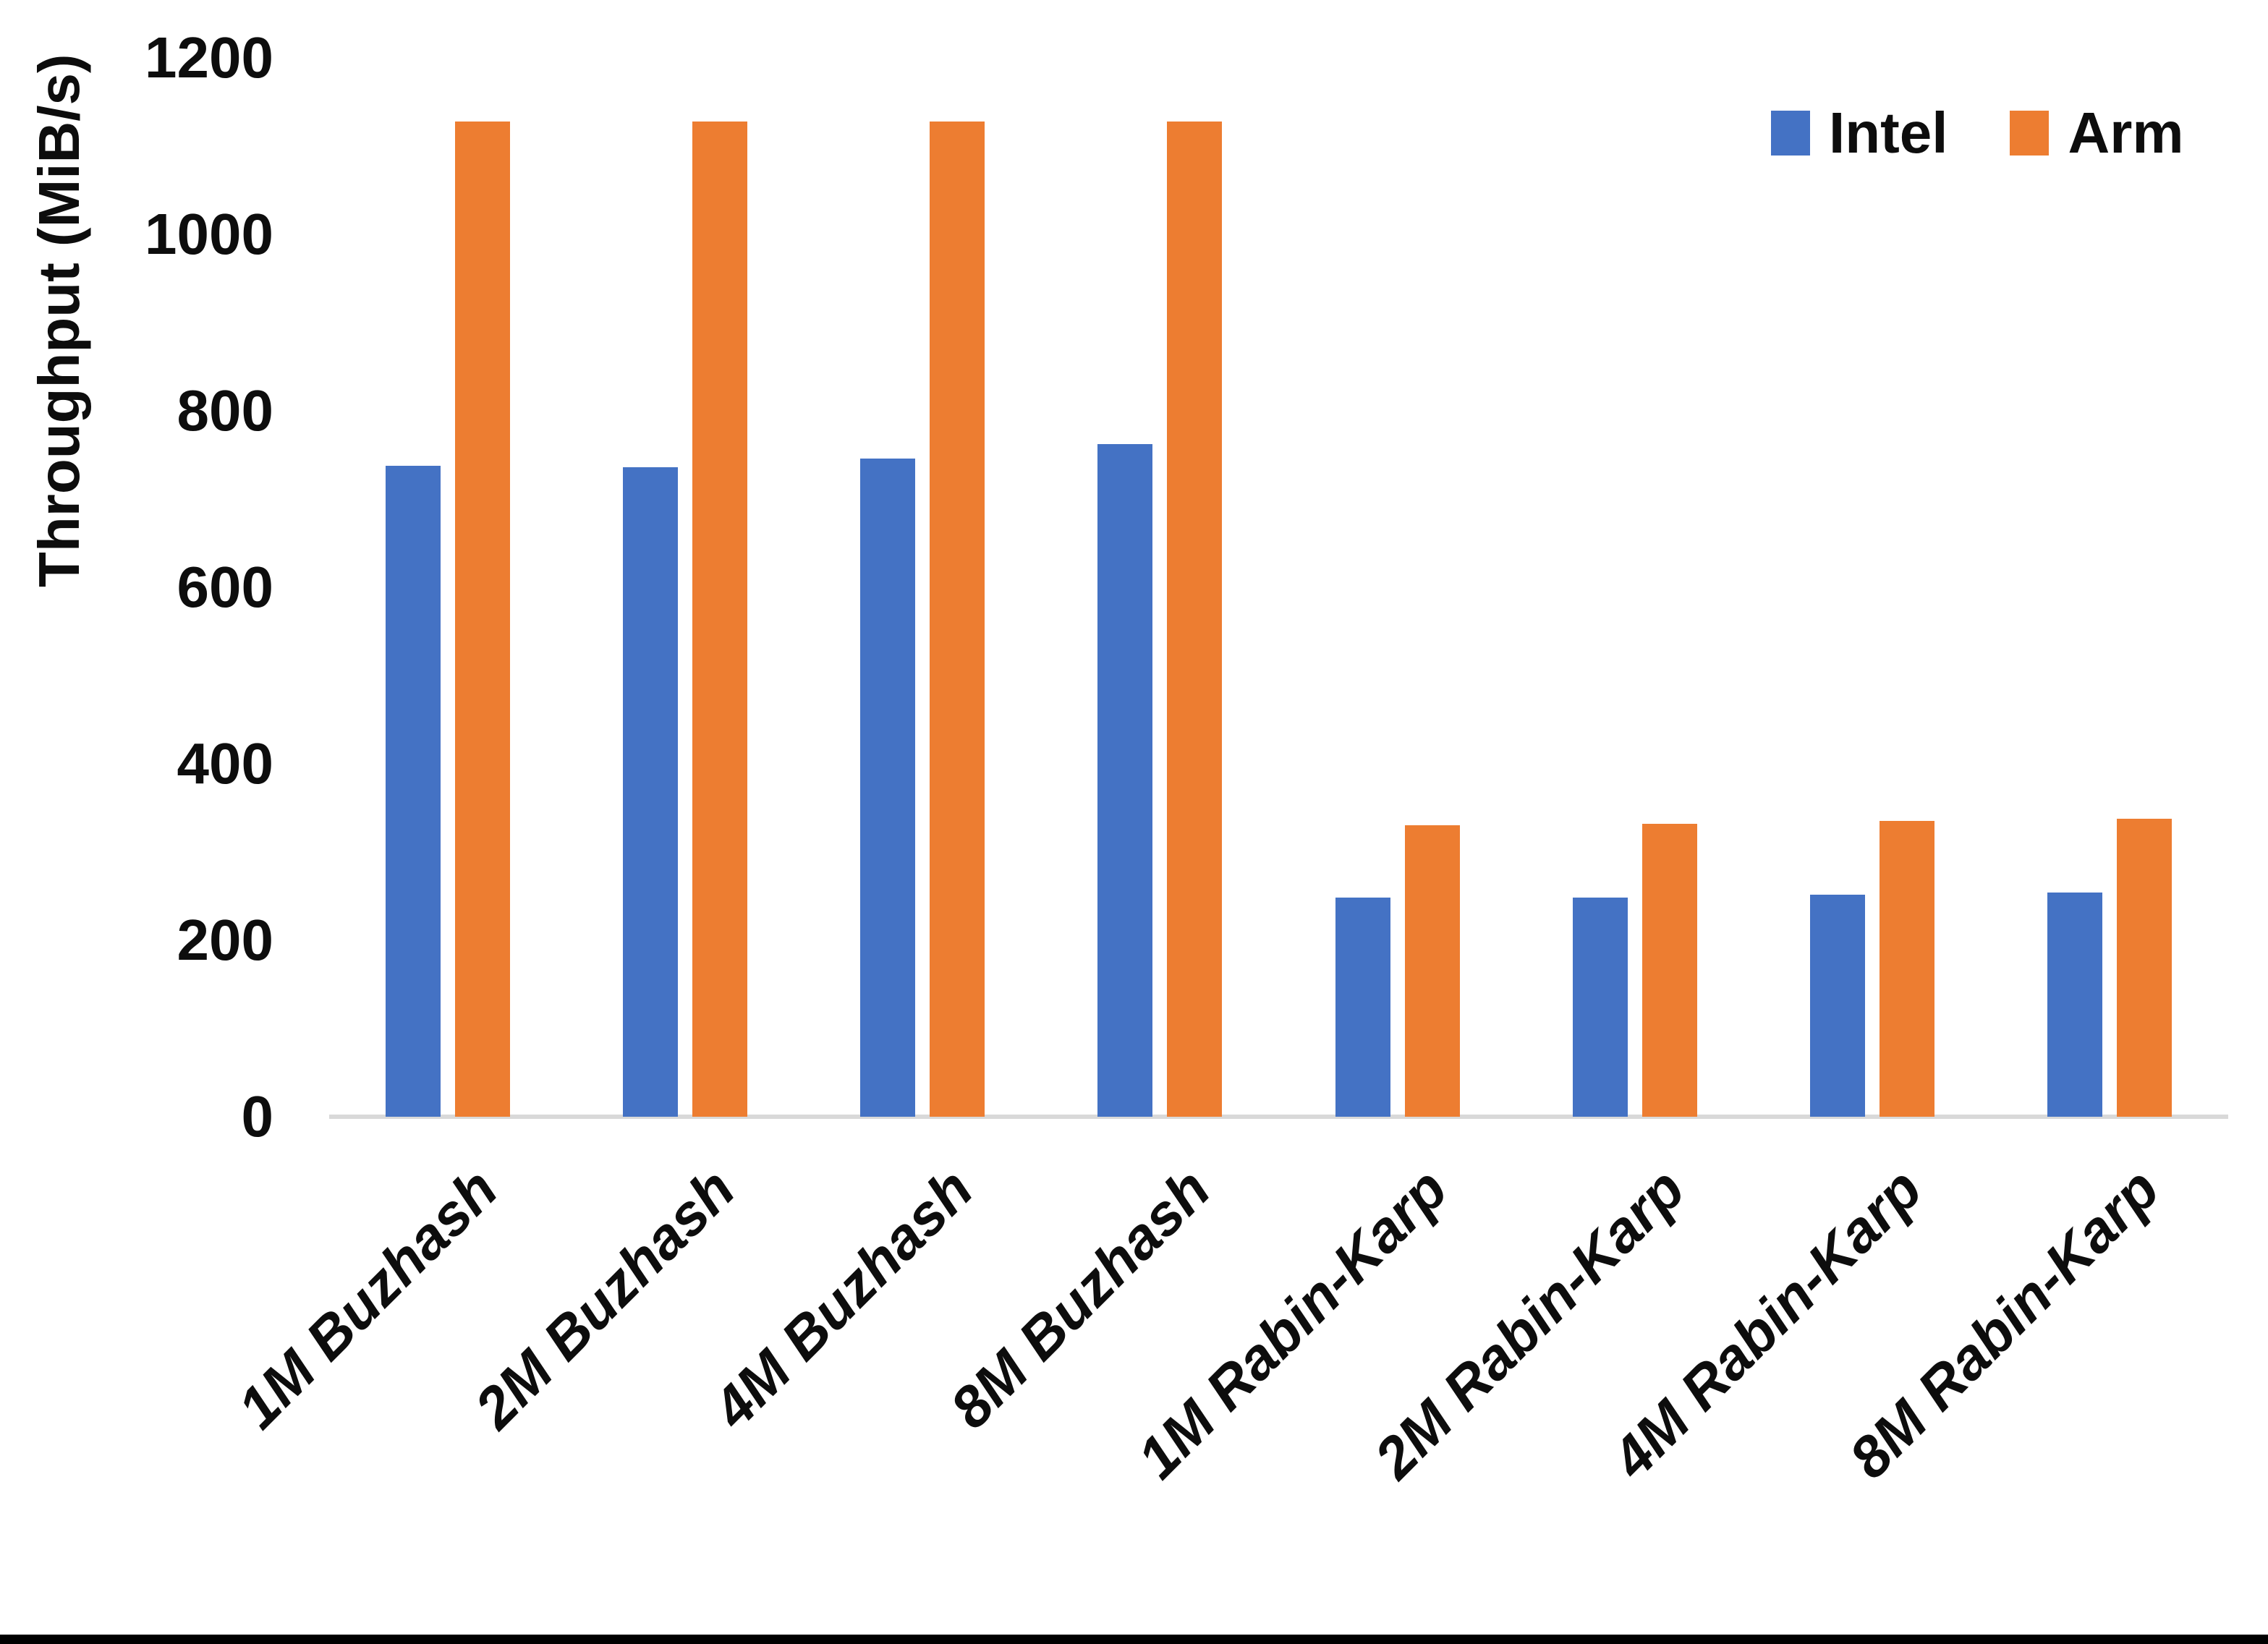  I want to click on bar-arm-2m-buzhash, so click(719, 619).